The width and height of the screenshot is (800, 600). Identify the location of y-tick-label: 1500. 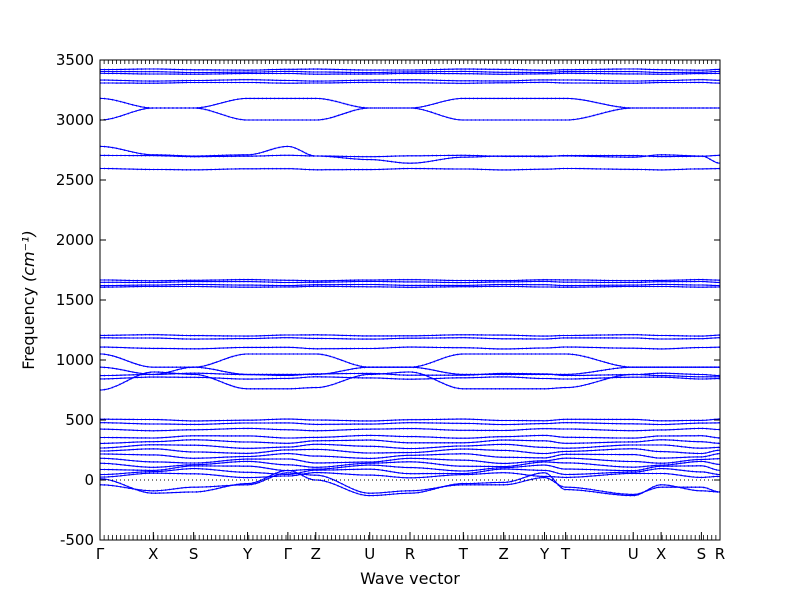
(75, 300).